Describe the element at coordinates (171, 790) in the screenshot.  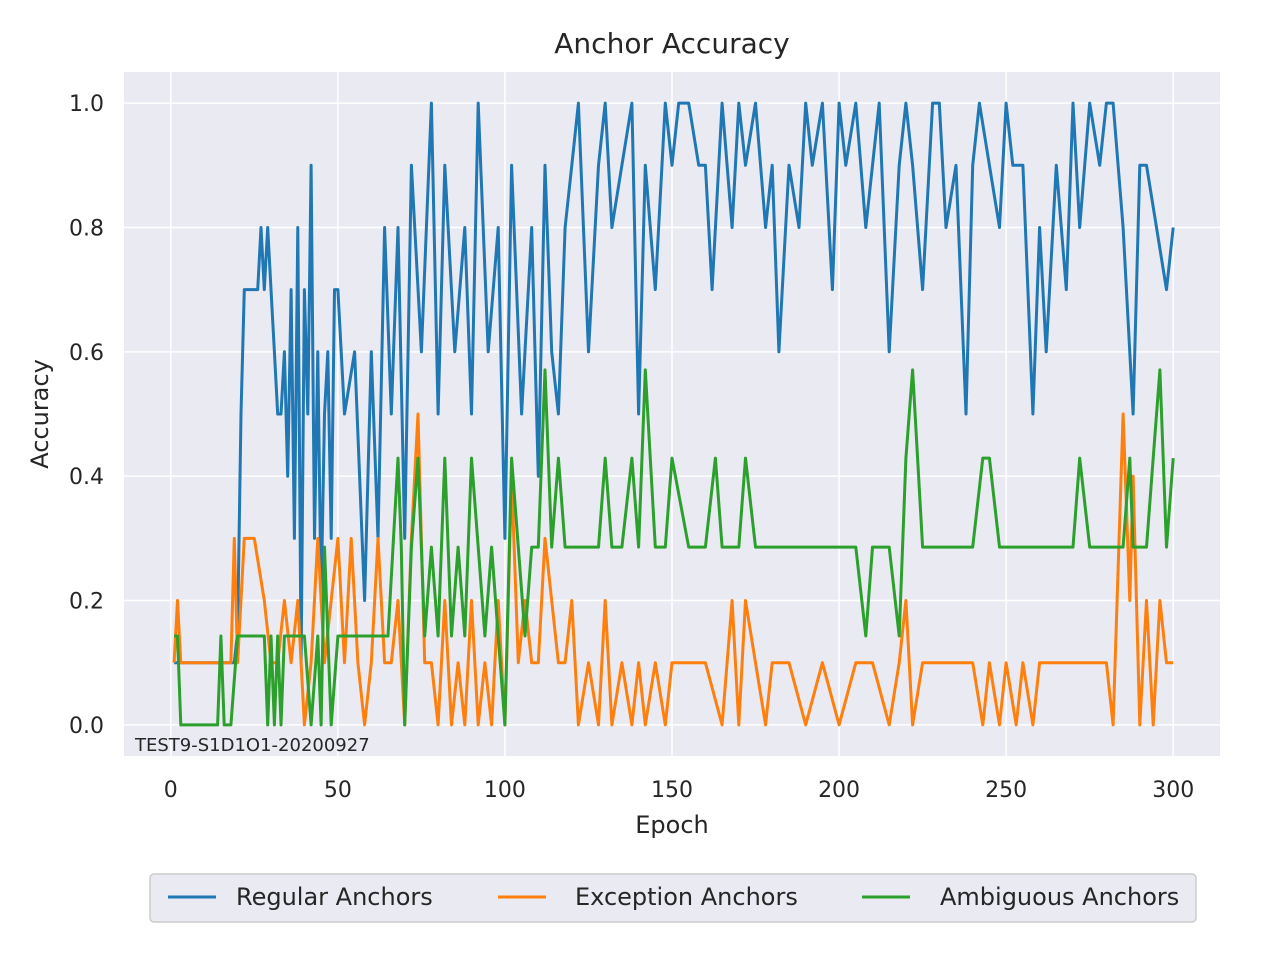
I see `x-tick-label: 0` at that location.